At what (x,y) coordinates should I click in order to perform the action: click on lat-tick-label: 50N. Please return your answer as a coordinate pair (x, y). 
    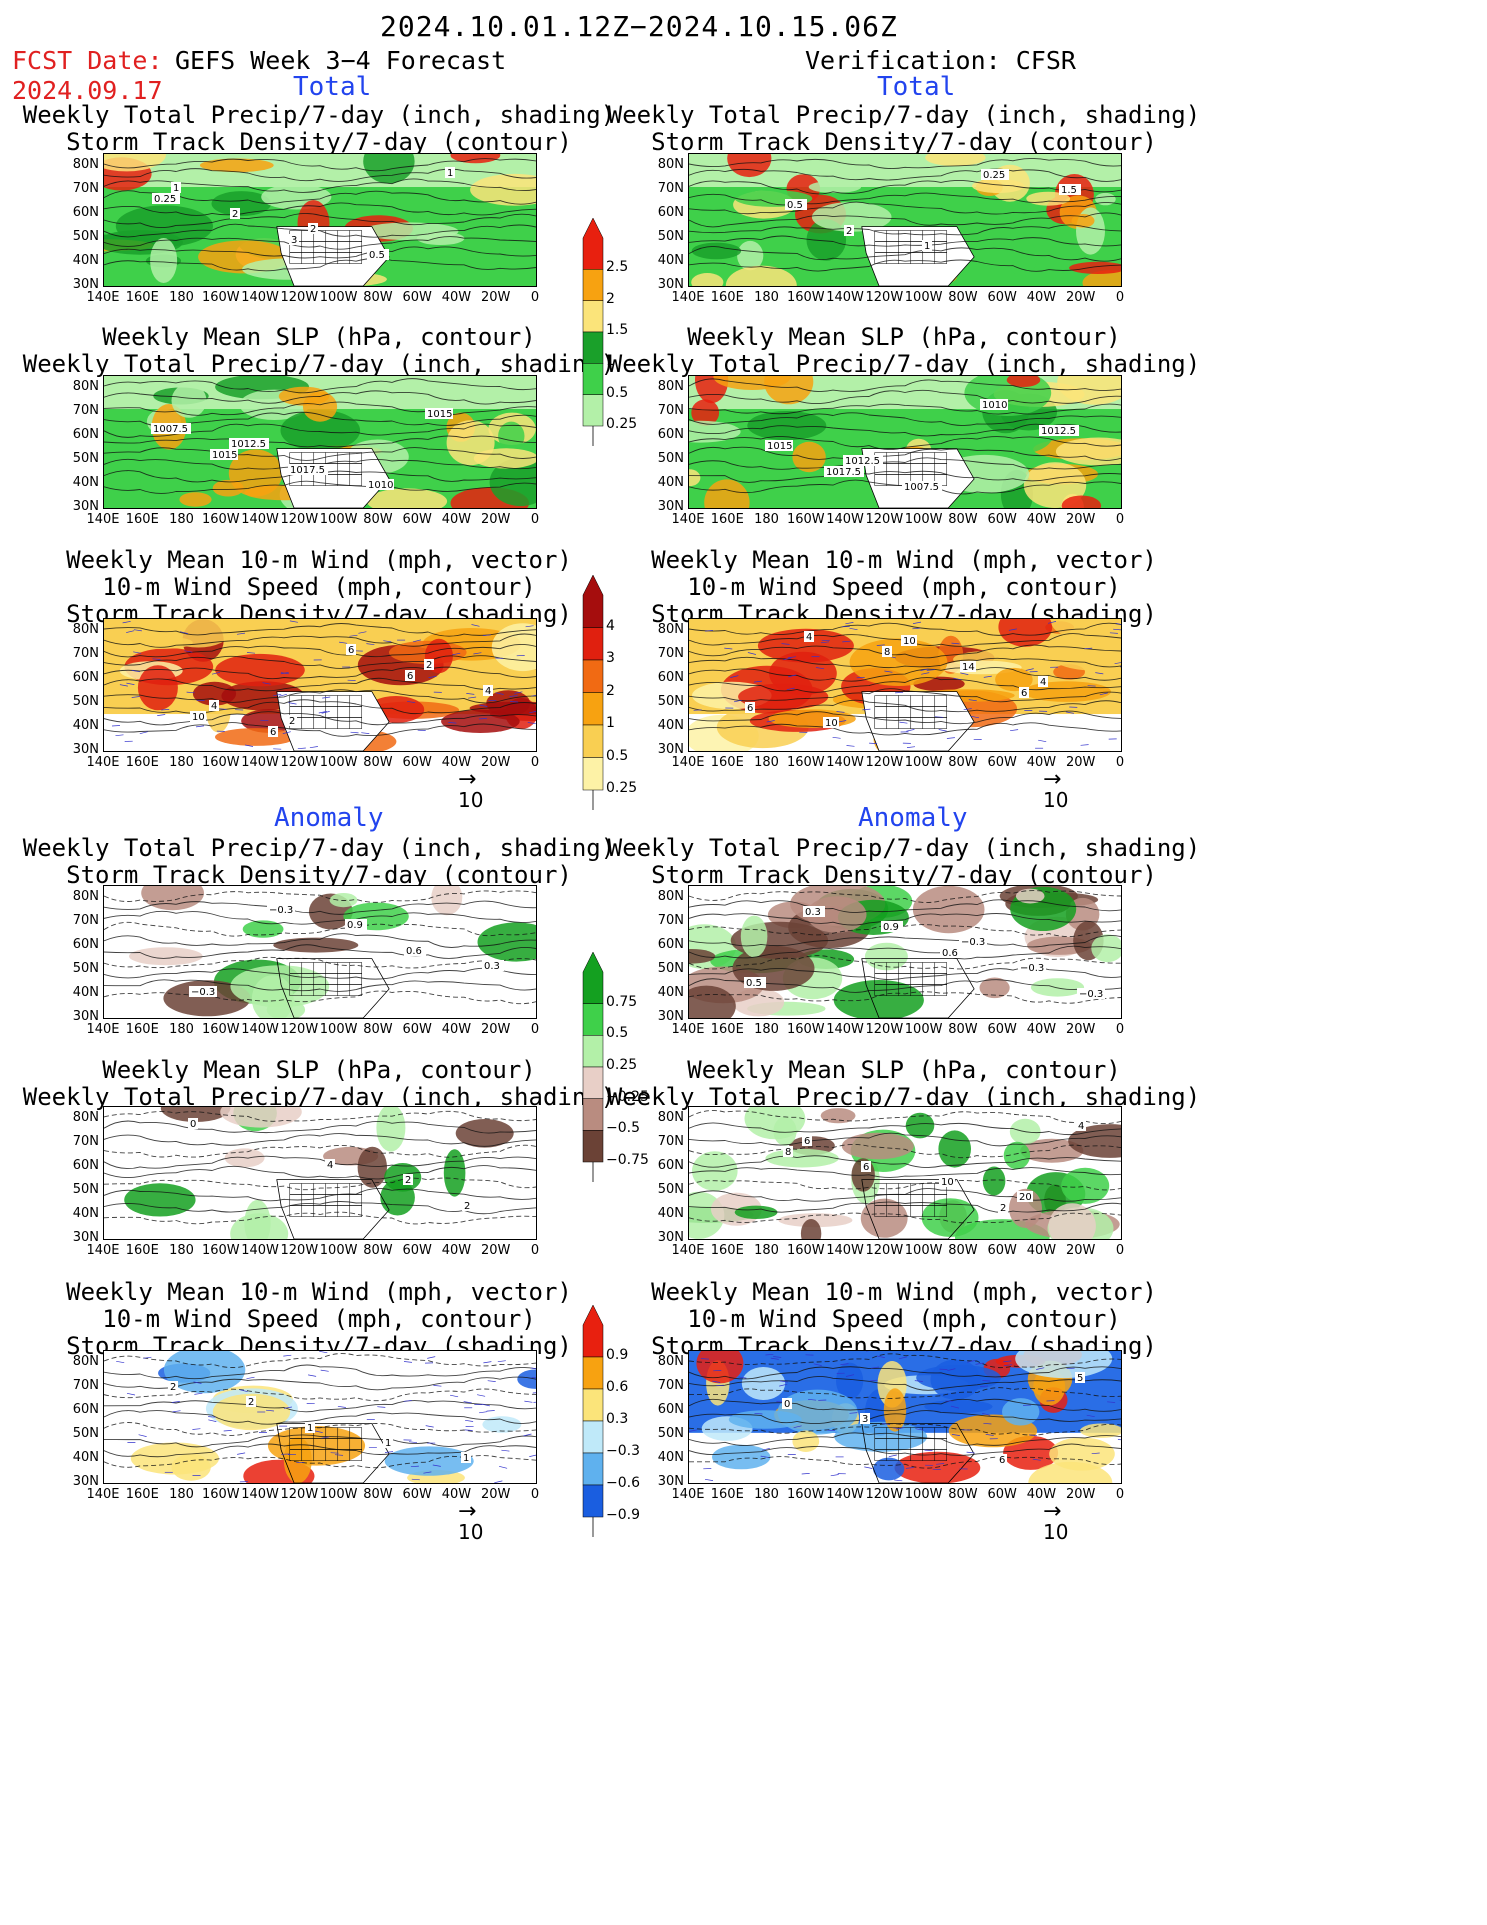
    Looking at the image, I should click on (670, 1433).